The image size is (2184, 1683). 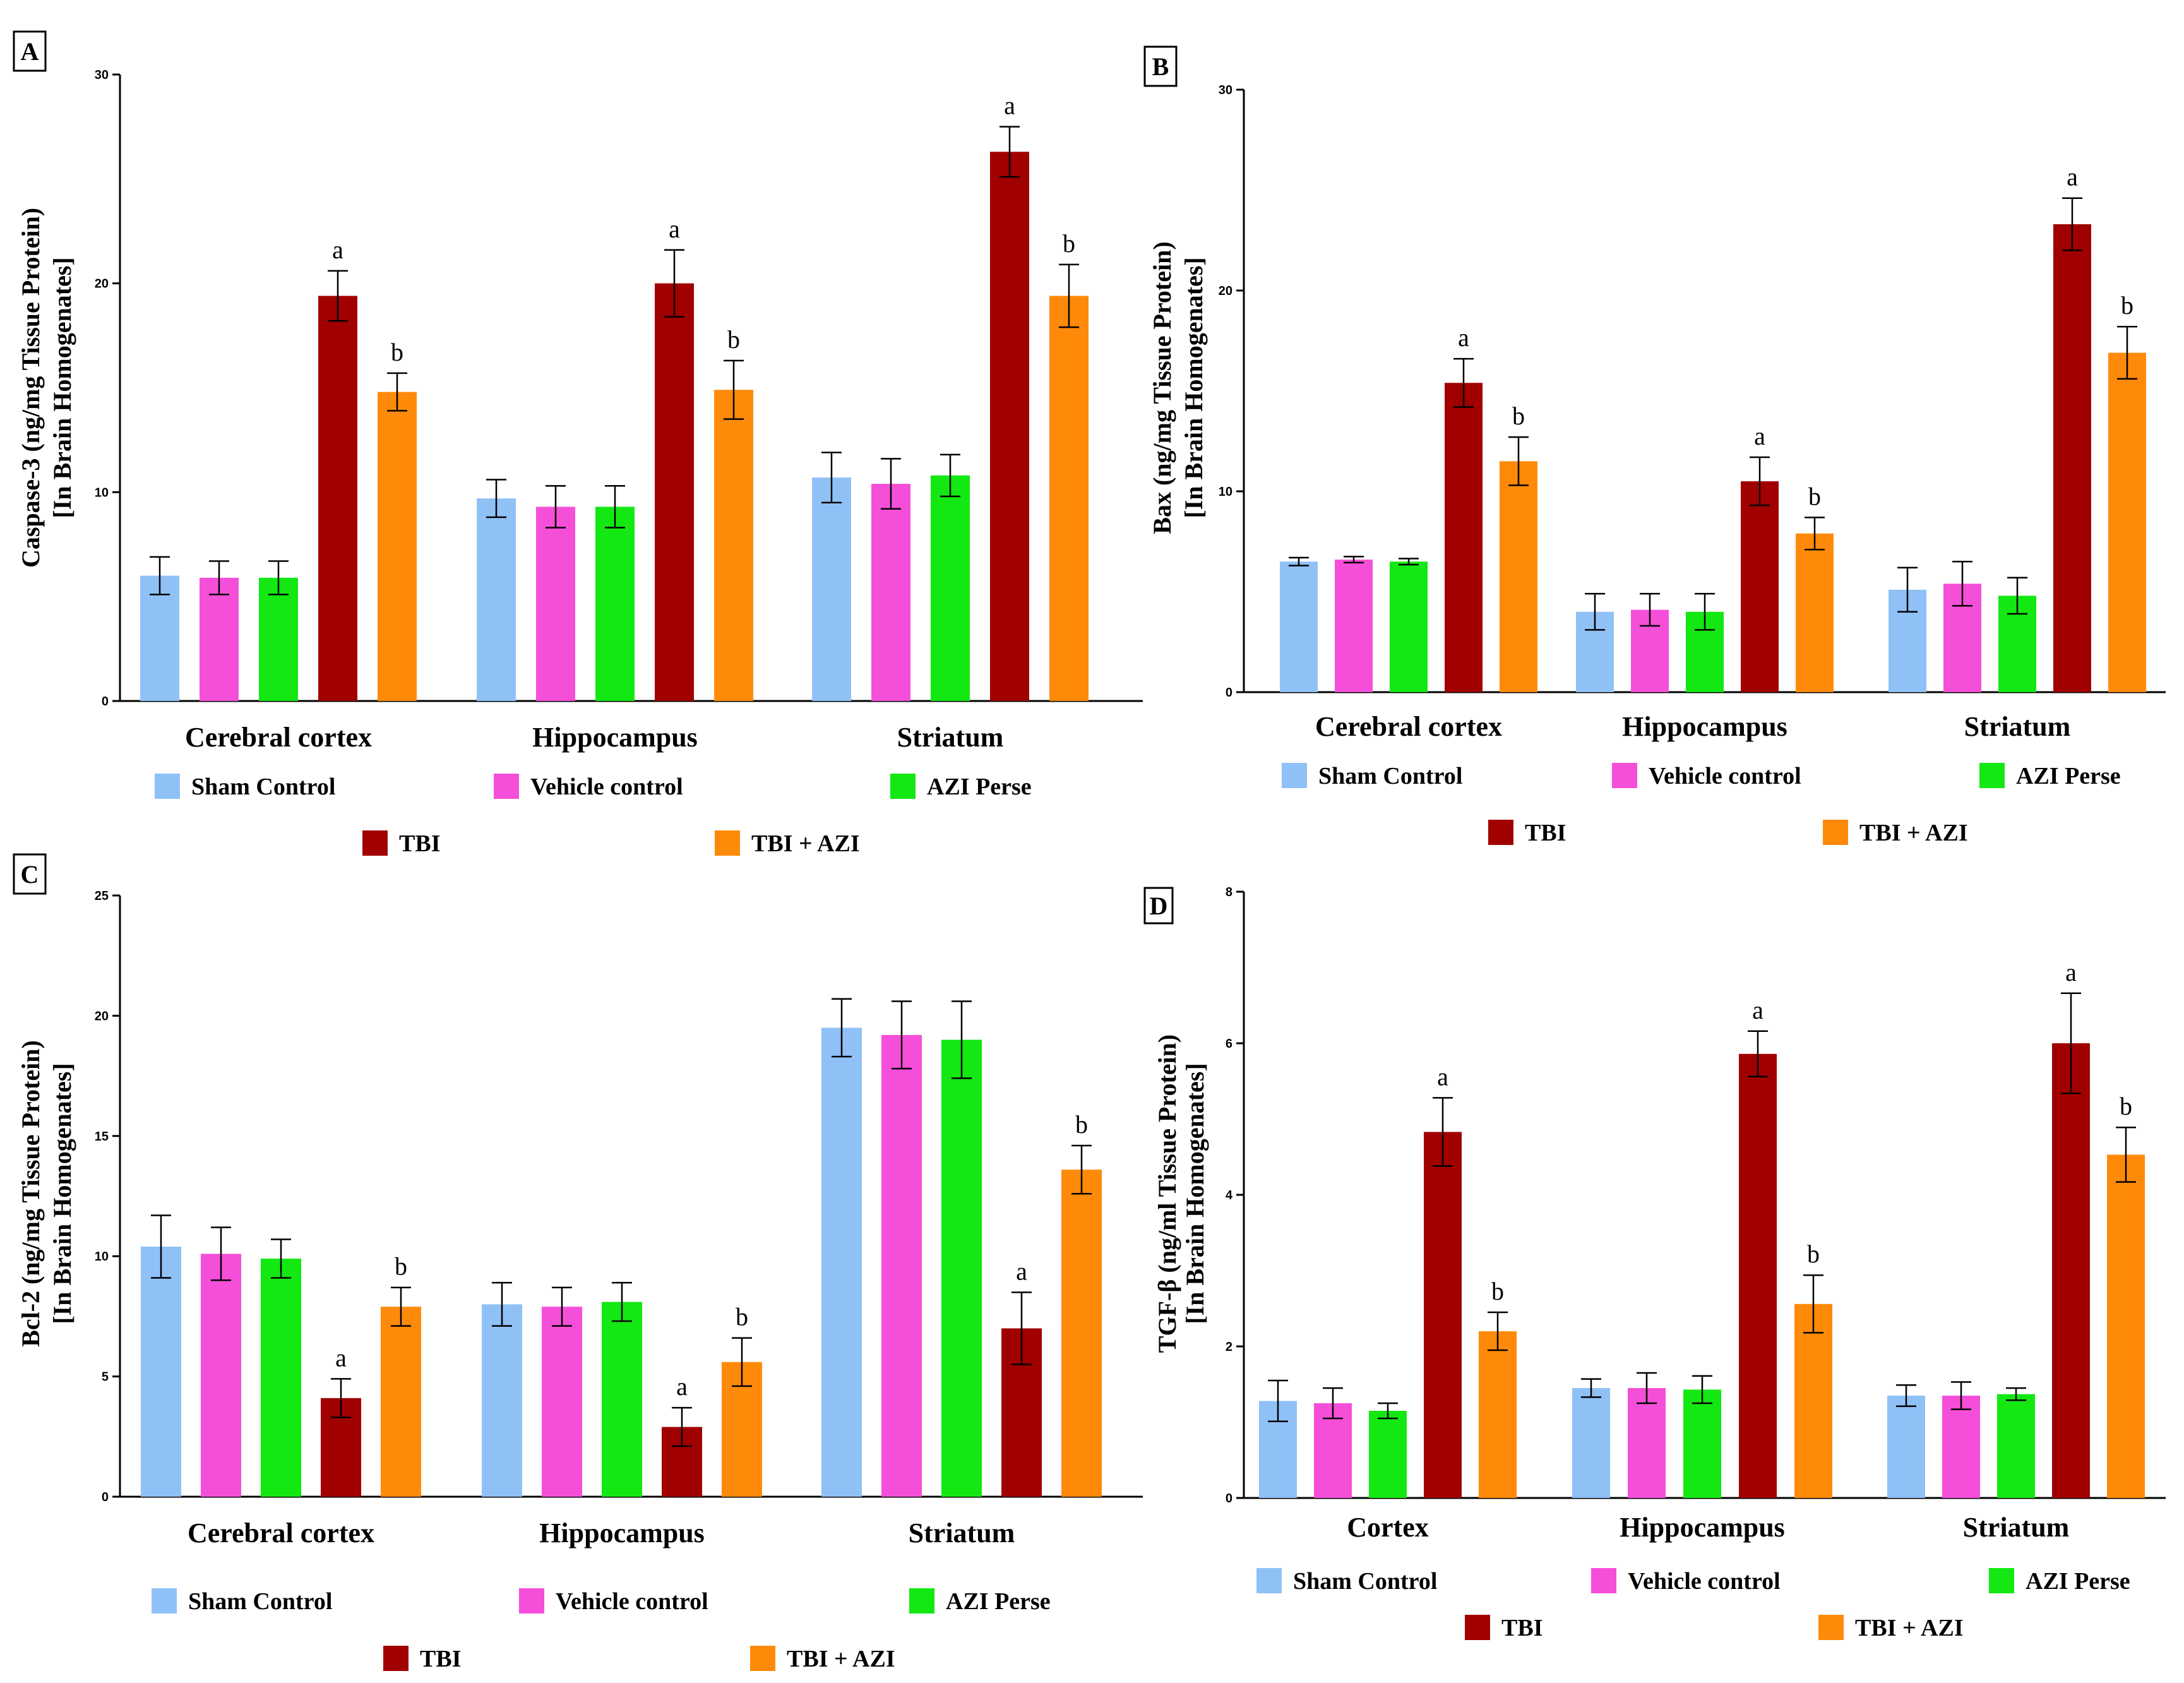 I want to click on y-tick-label: 25, so click(x=102, y=896).